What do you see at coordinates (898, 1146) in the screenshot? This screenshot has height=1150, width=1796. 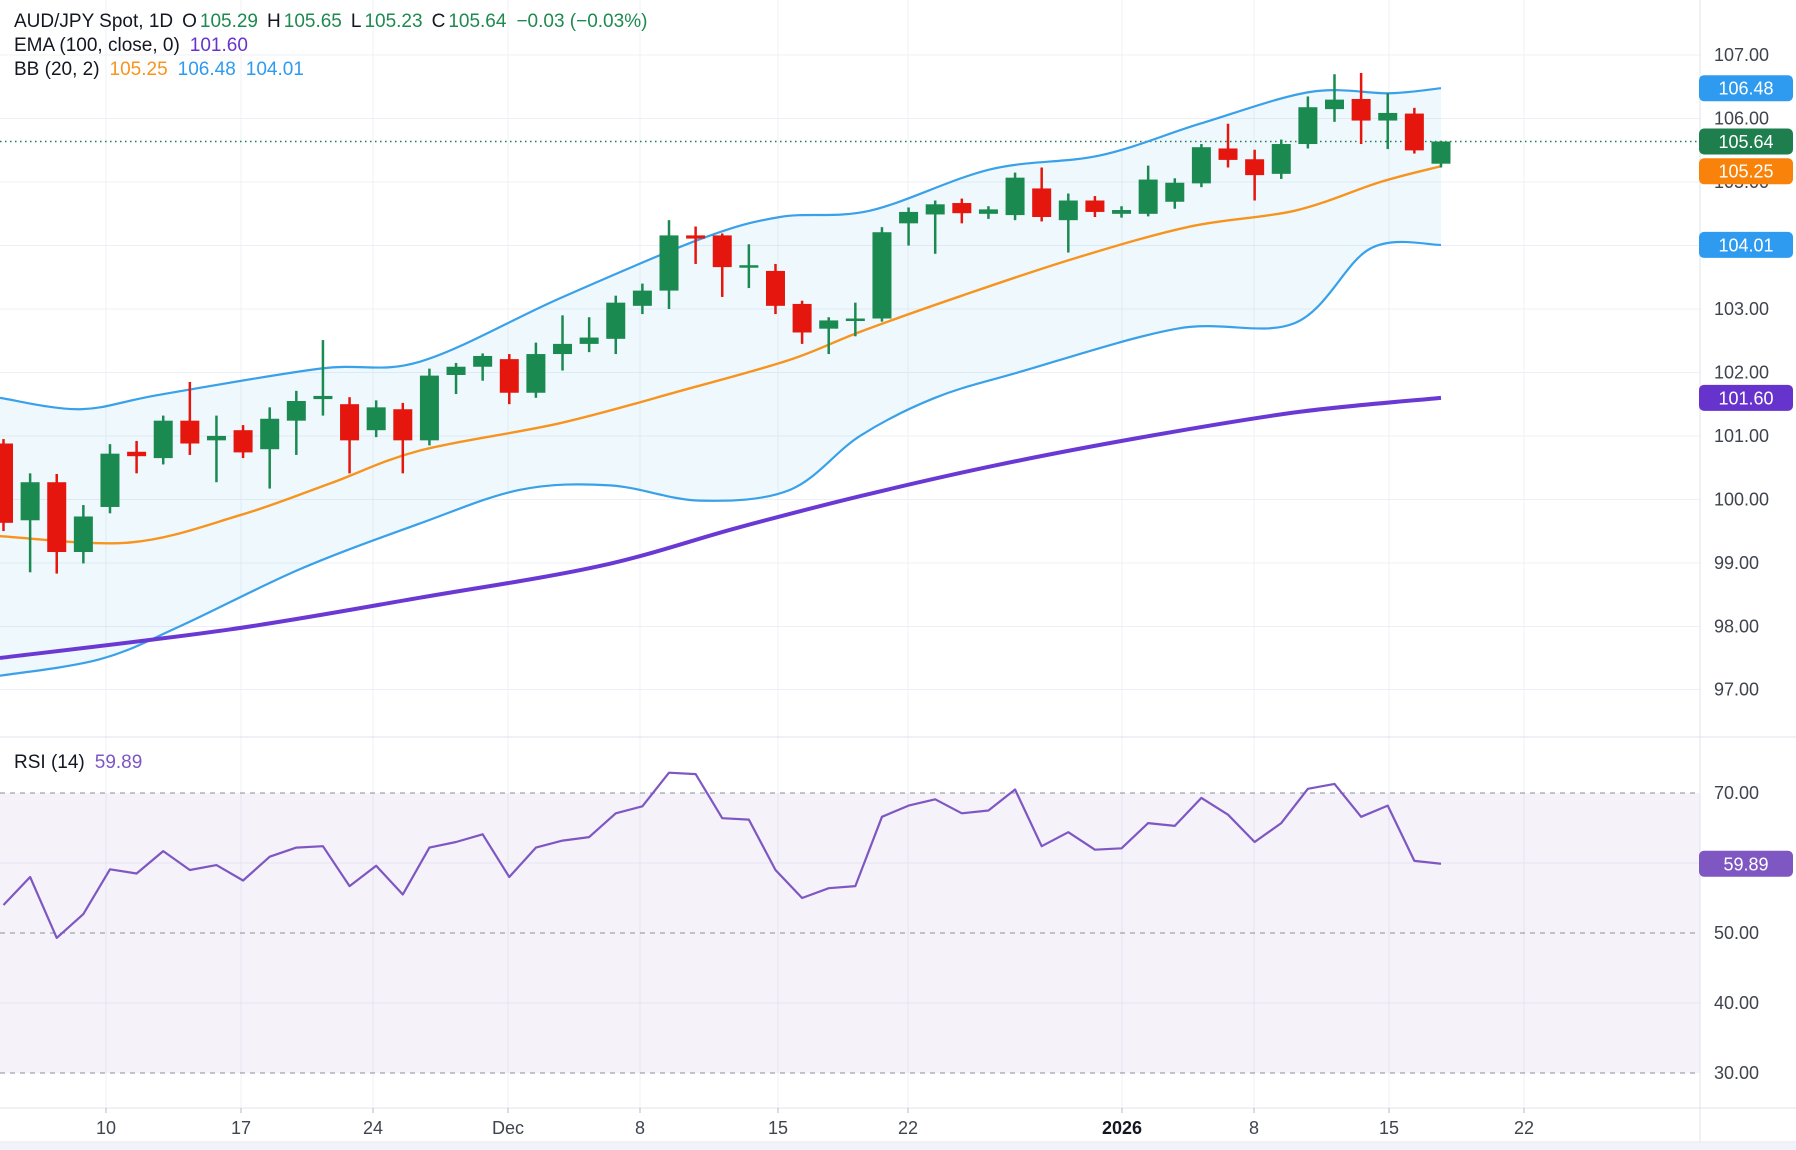 I see `bottom-strip` at bounding box center [898, 1146].